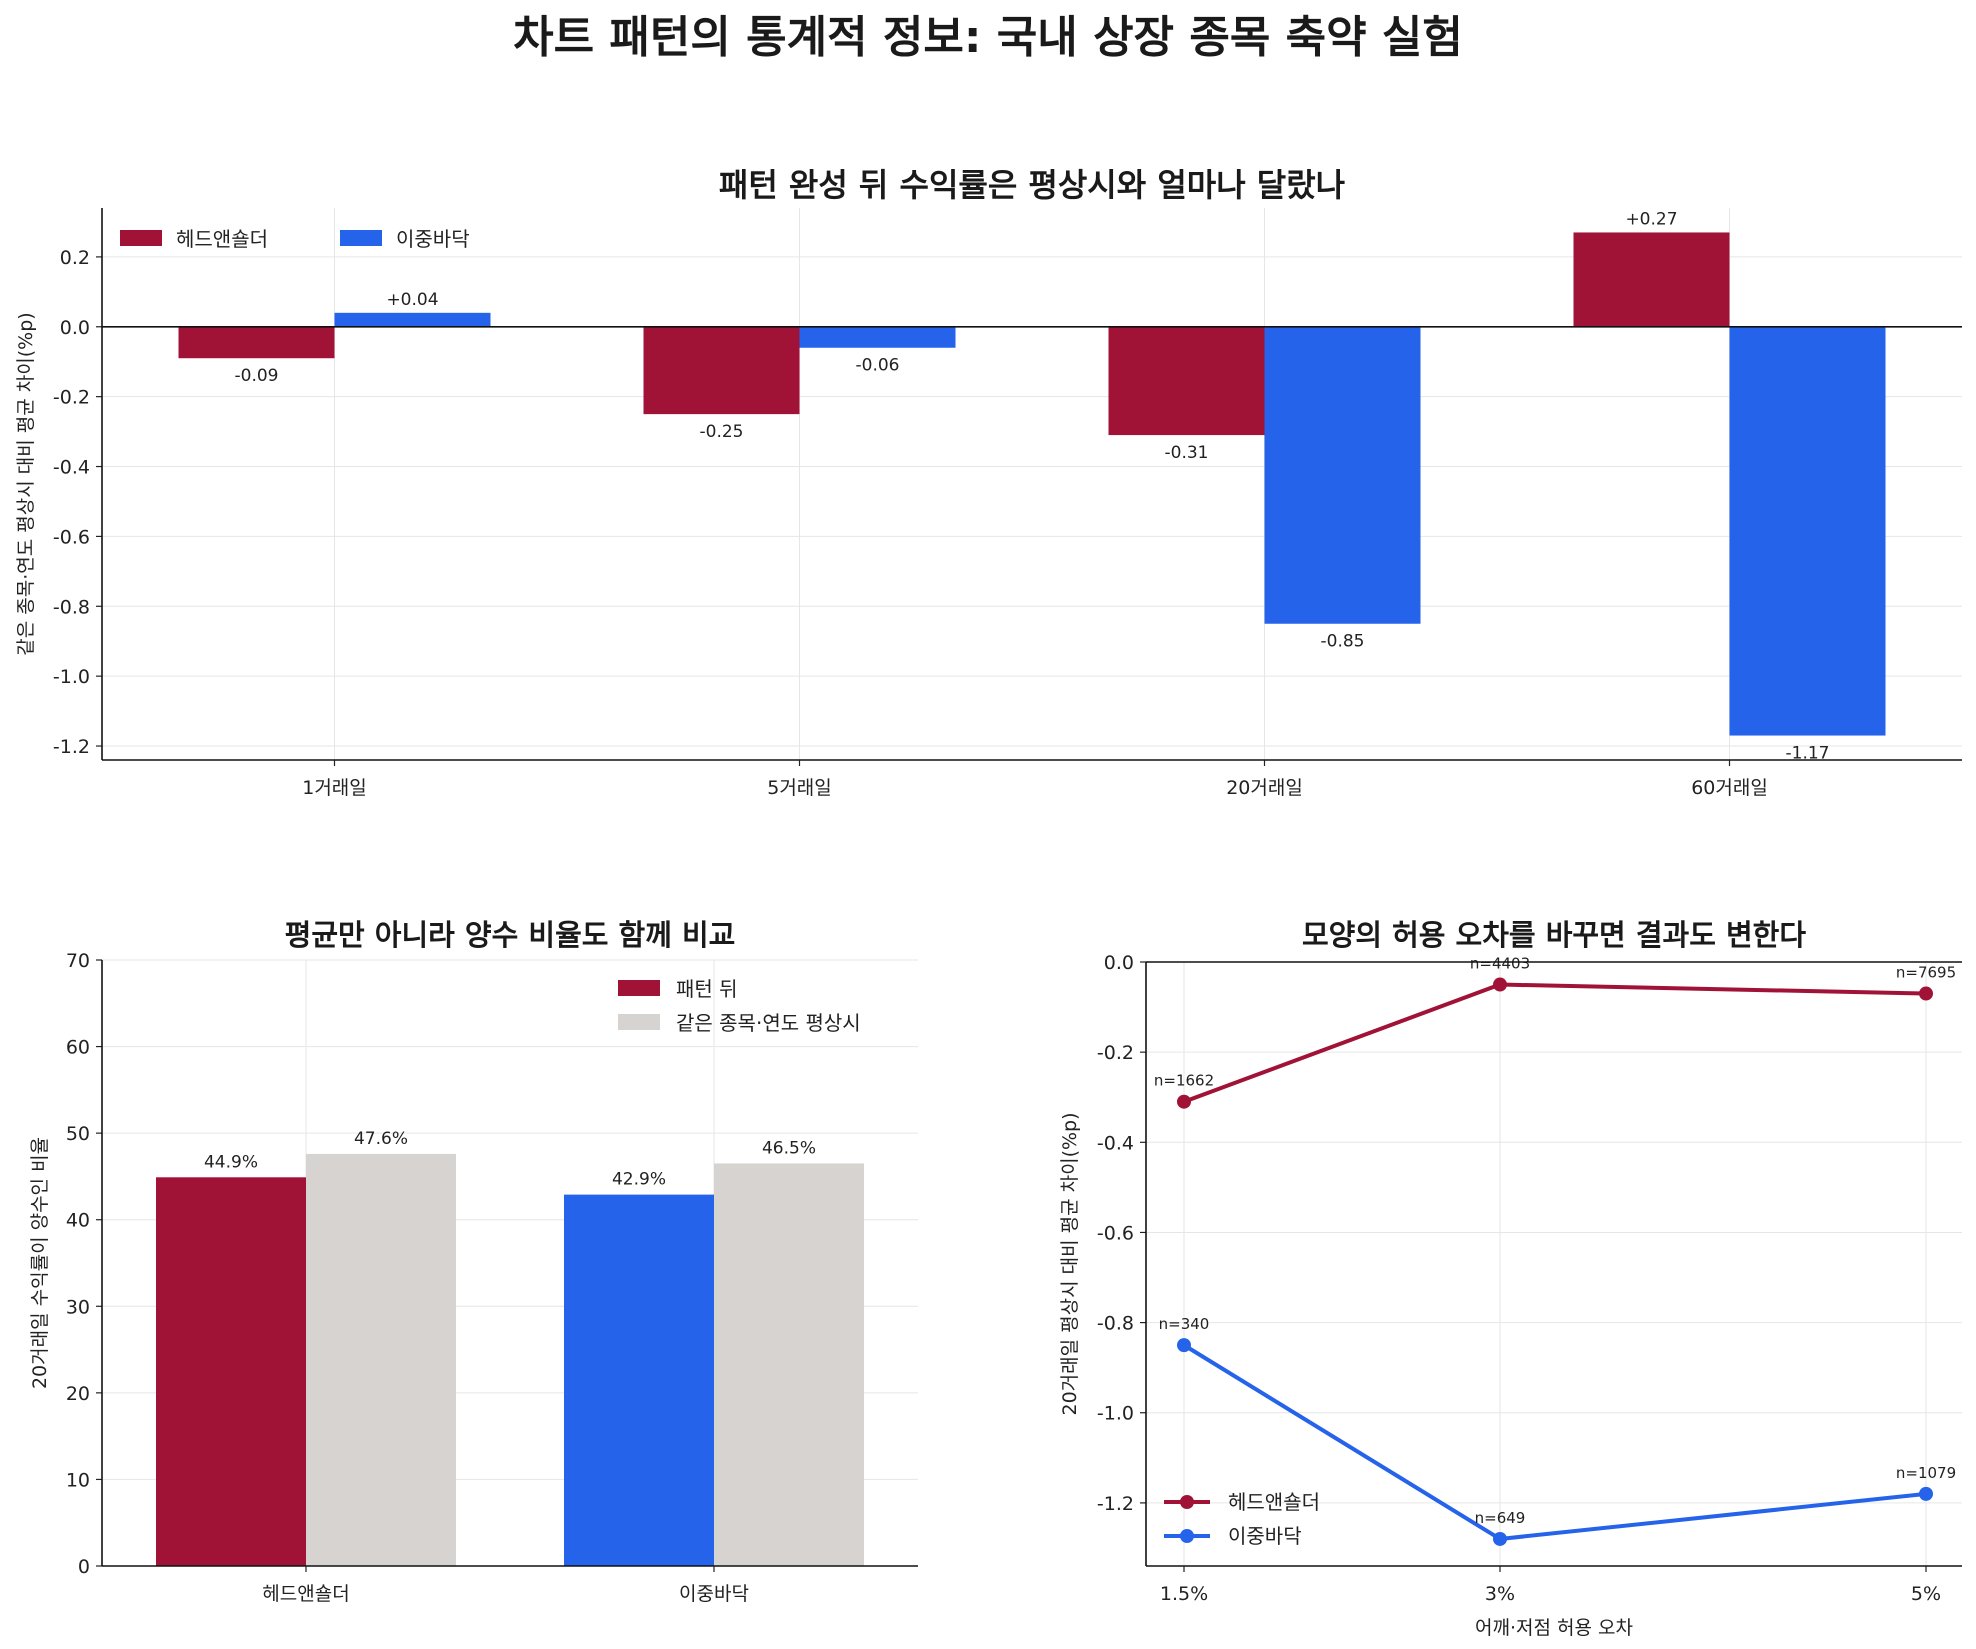  I want to click on top-data-label: -1.17, so click(1808, 754).